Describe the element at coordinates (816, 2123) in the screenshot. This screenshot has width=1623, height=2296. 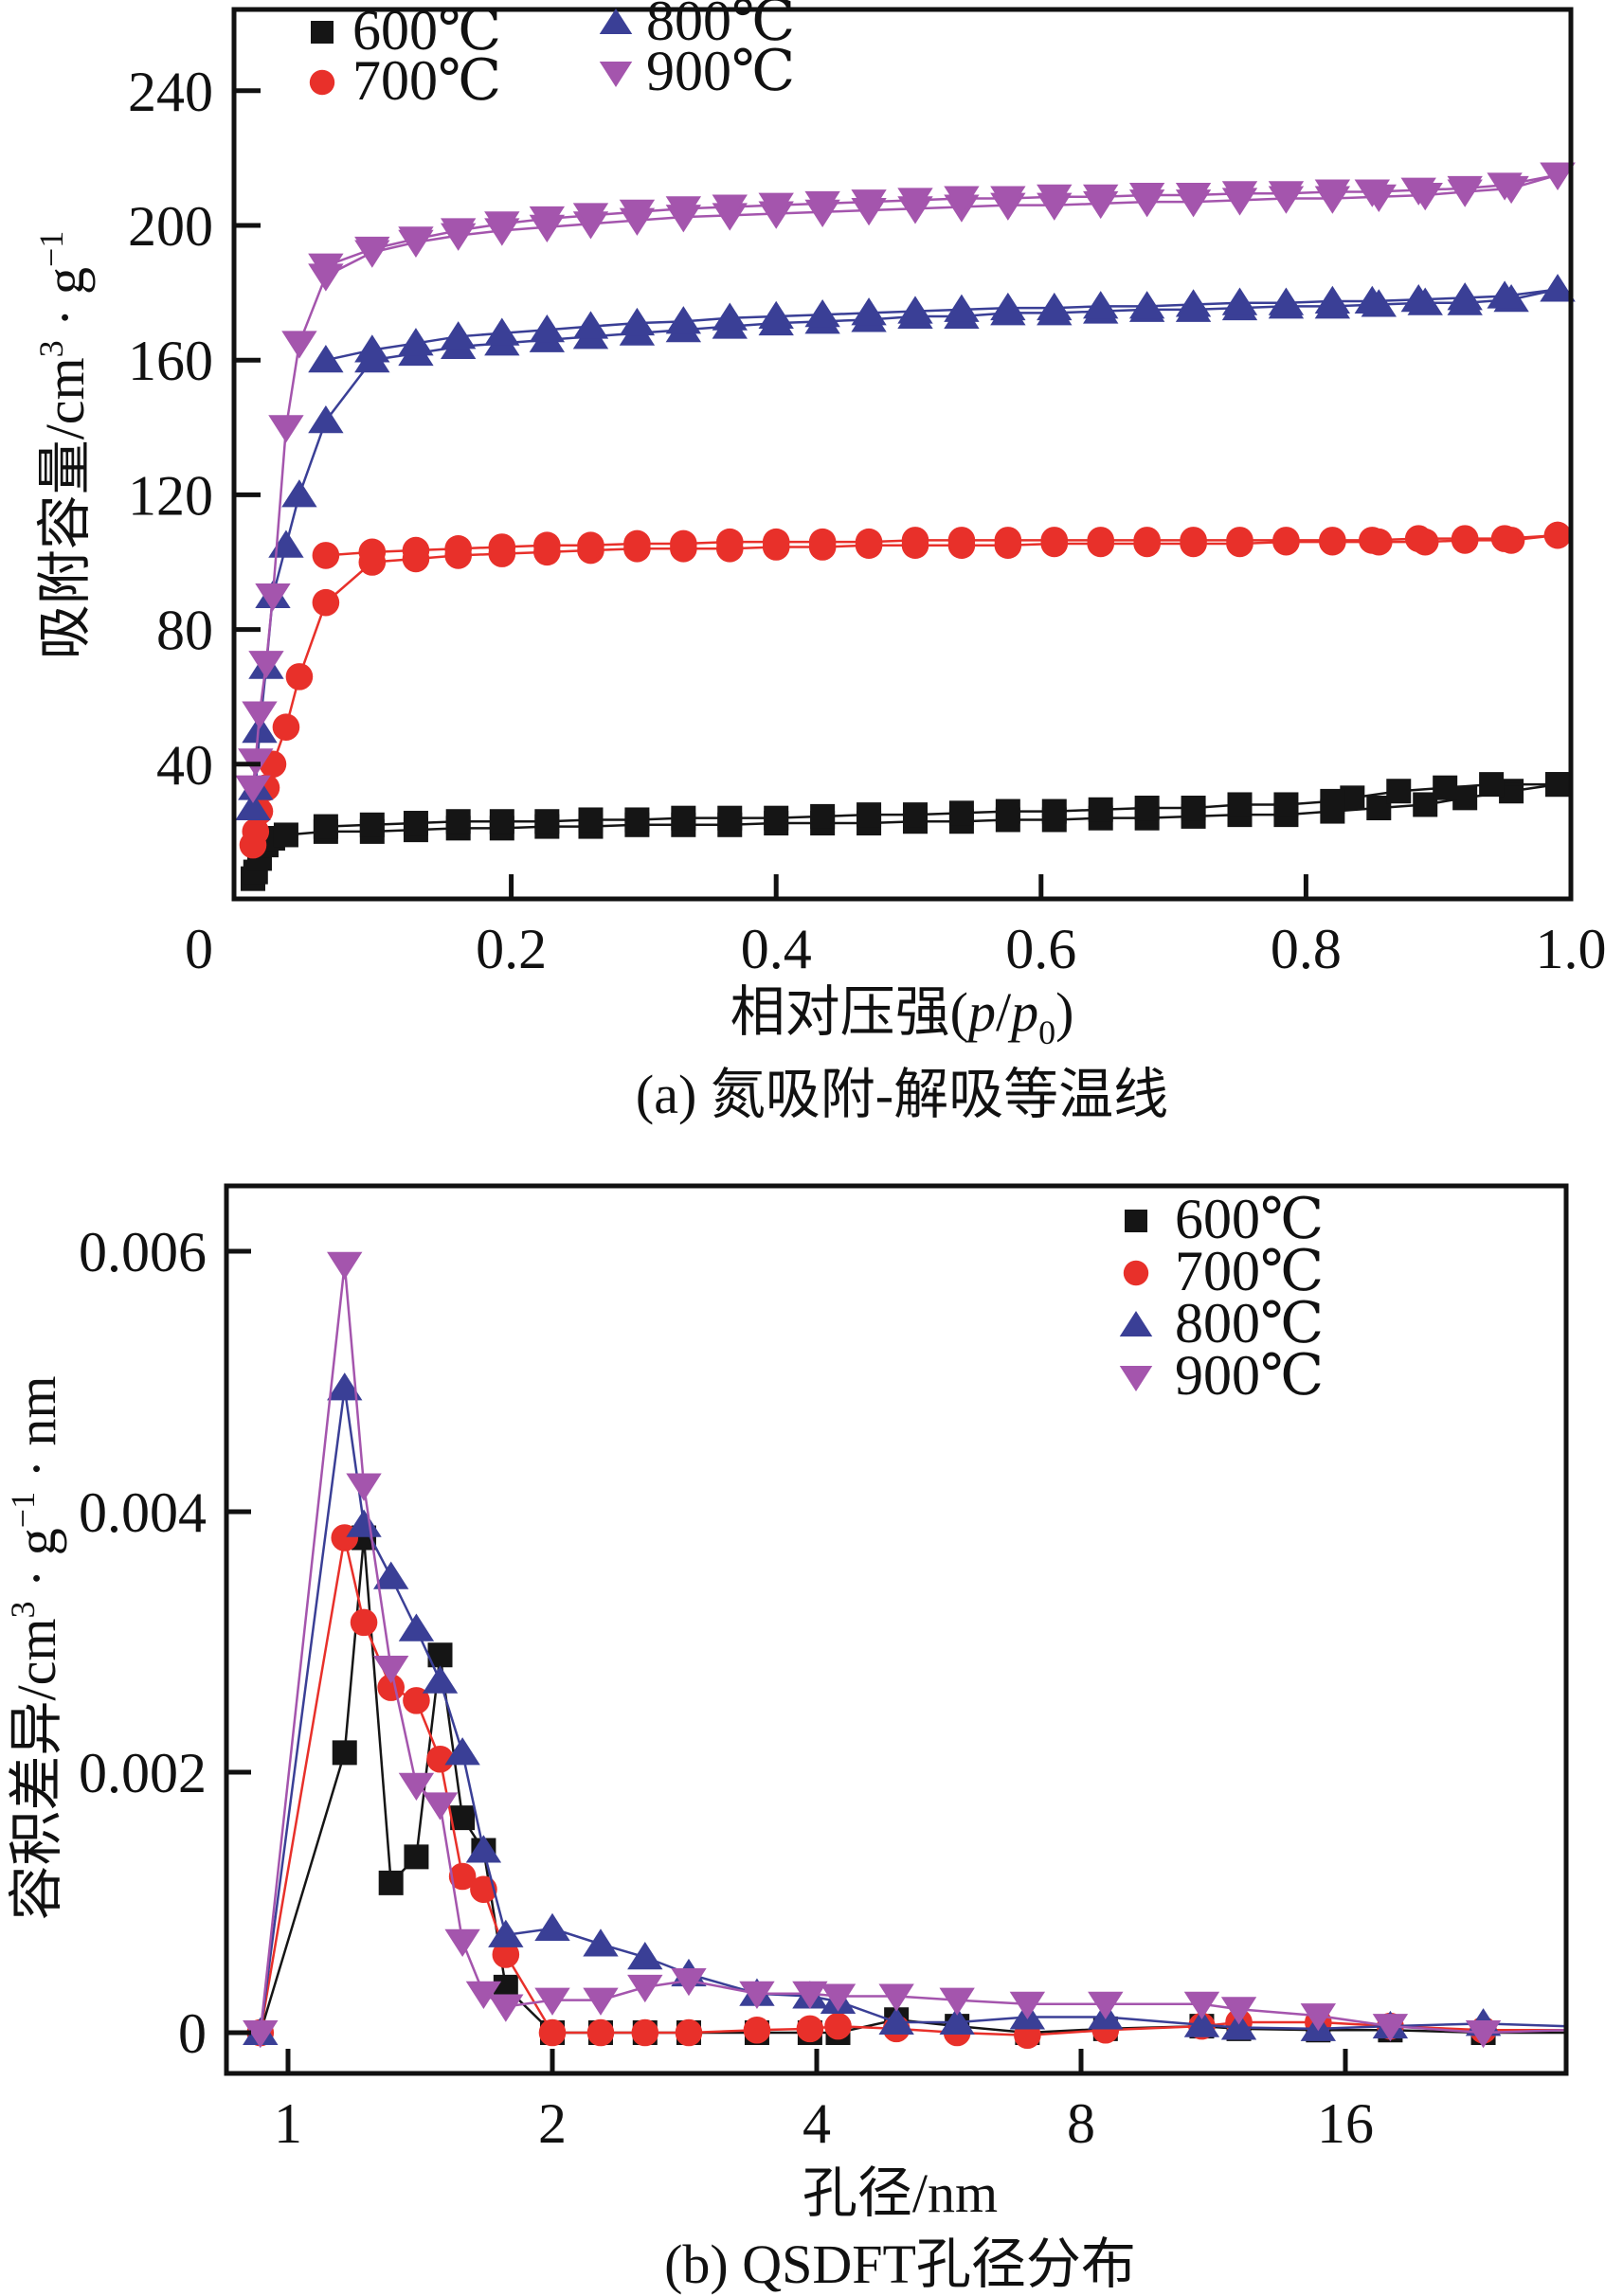
I see `x-tick-label: 4` at that location.